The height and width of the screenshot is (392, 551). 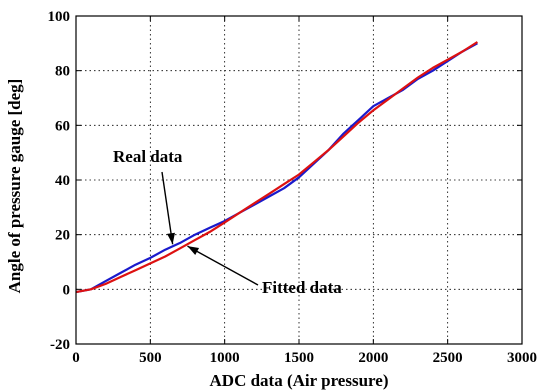 I want to click on annotation-real-data: Real data, so click(x=148, y=156).